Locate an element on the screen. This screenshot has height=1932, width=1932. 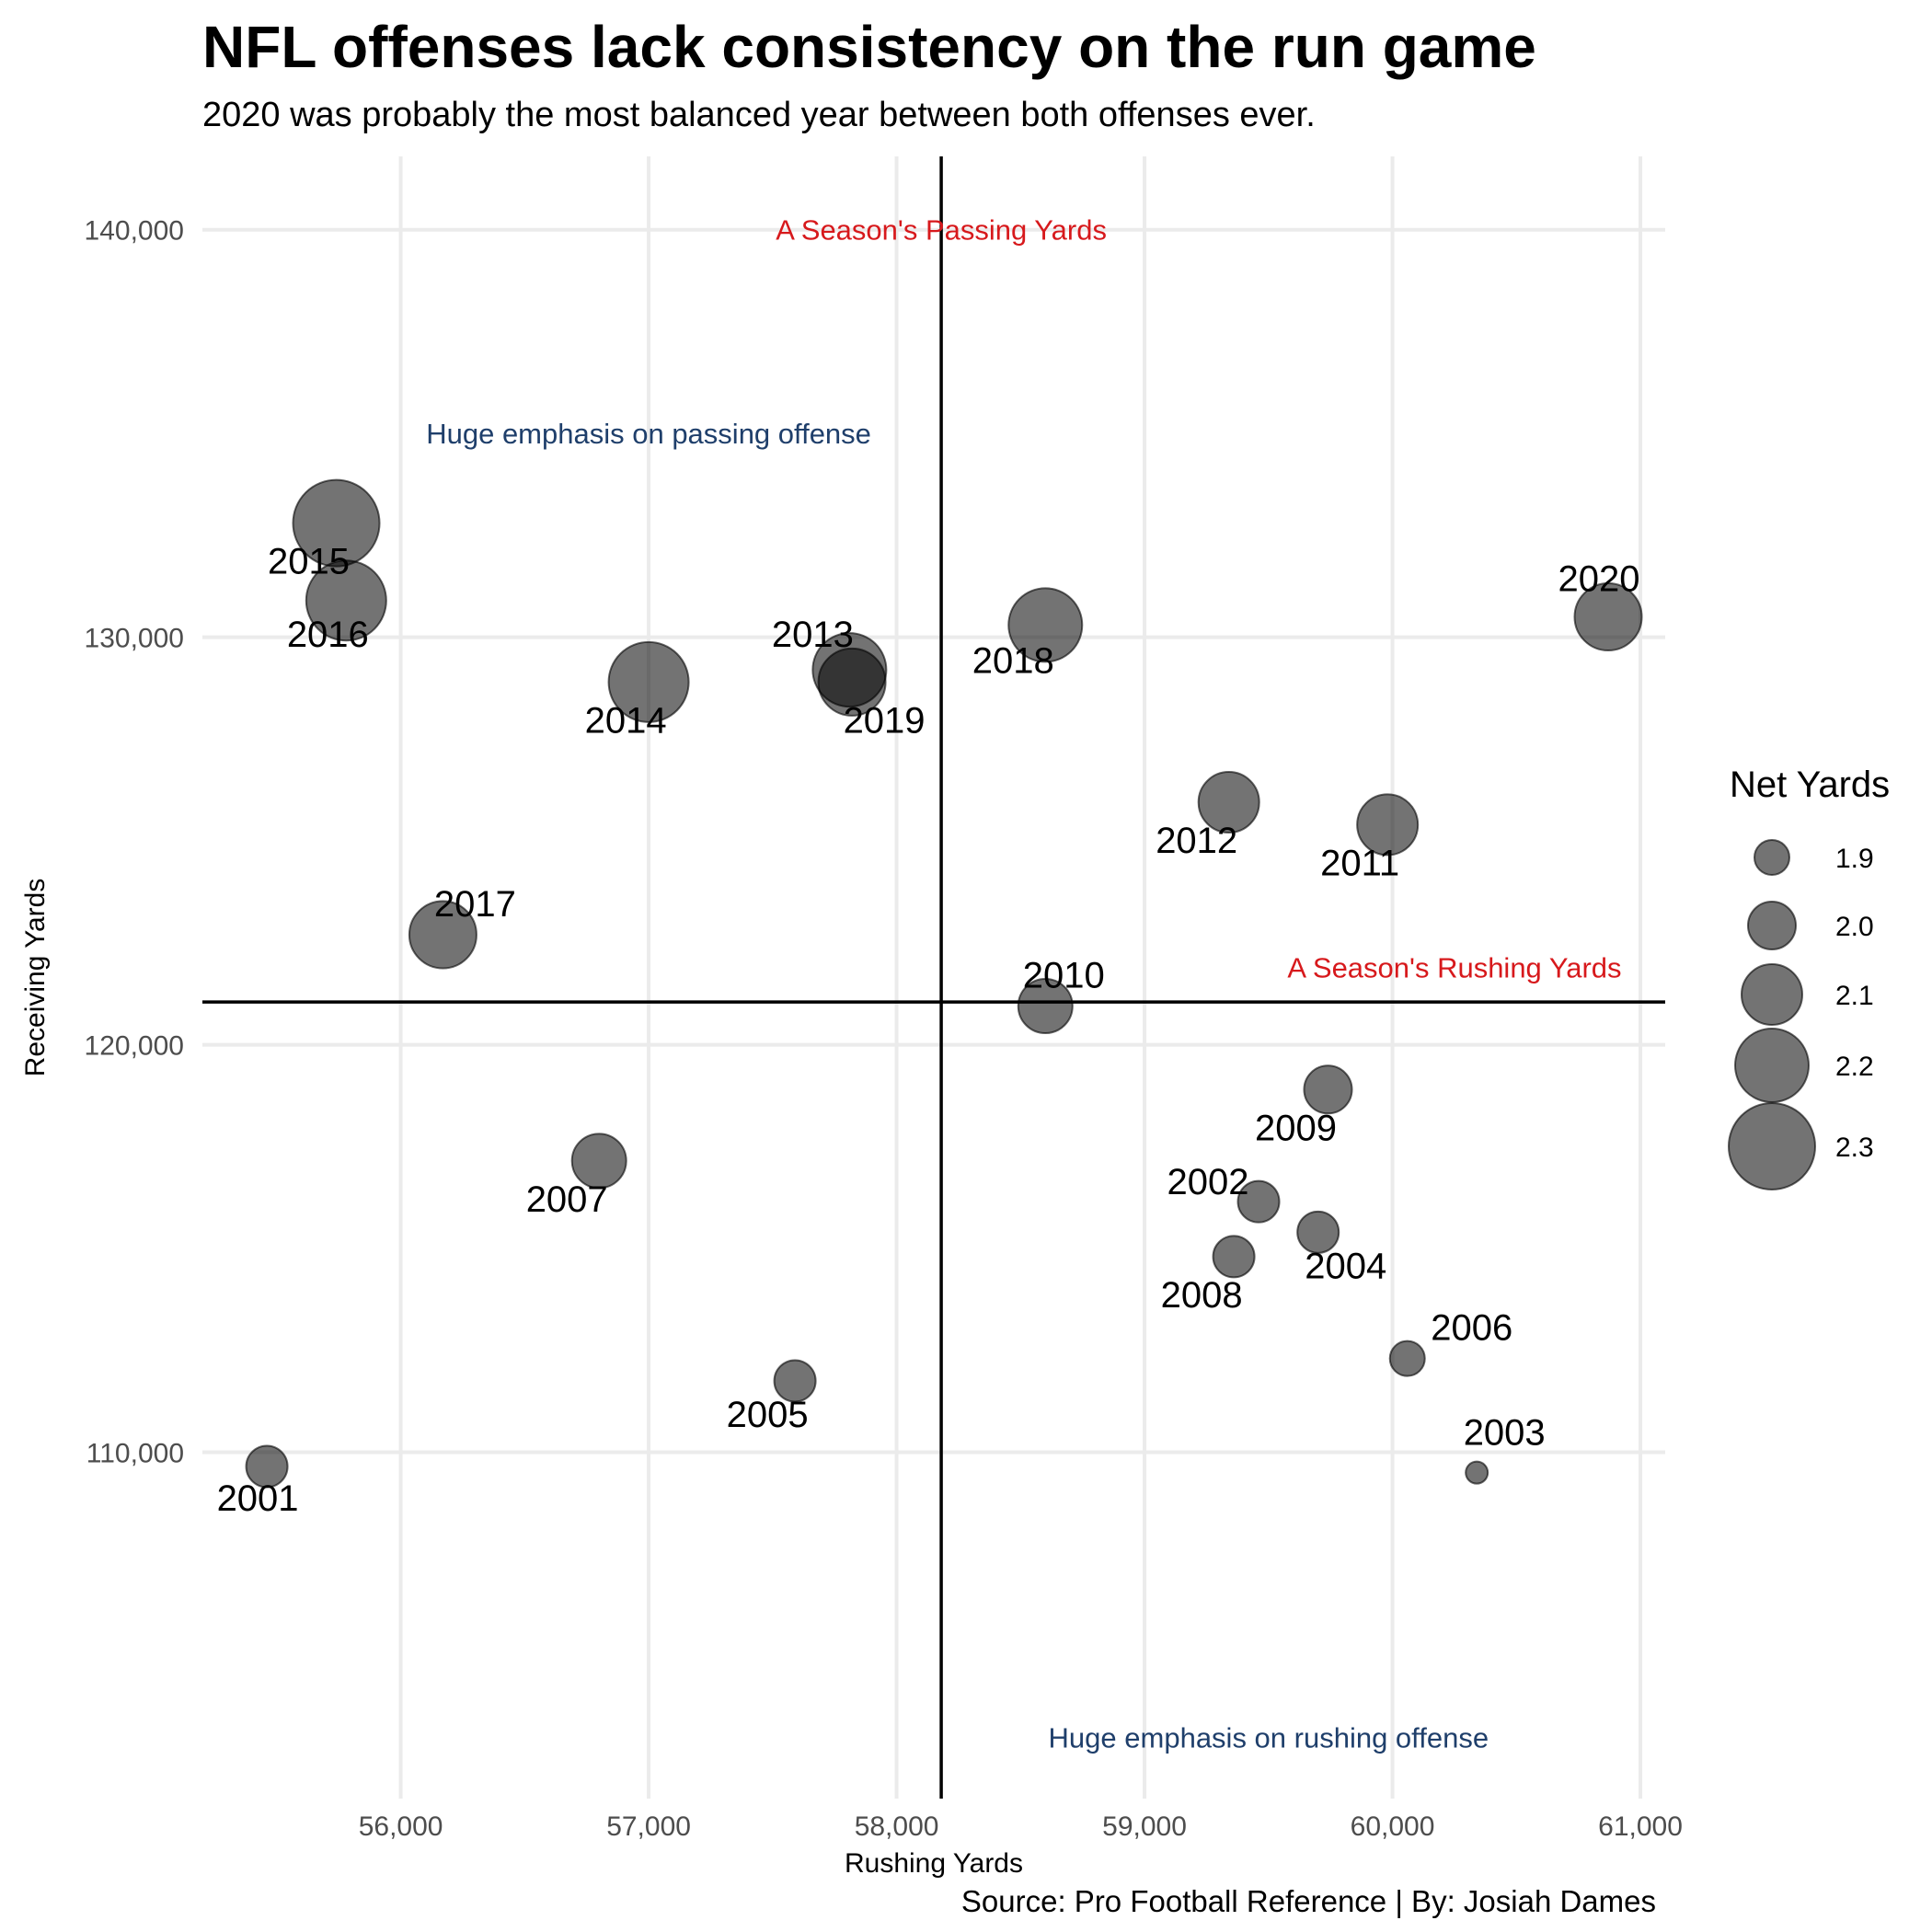
legend-key-2.2 is located at coordinates (1772, 1065).